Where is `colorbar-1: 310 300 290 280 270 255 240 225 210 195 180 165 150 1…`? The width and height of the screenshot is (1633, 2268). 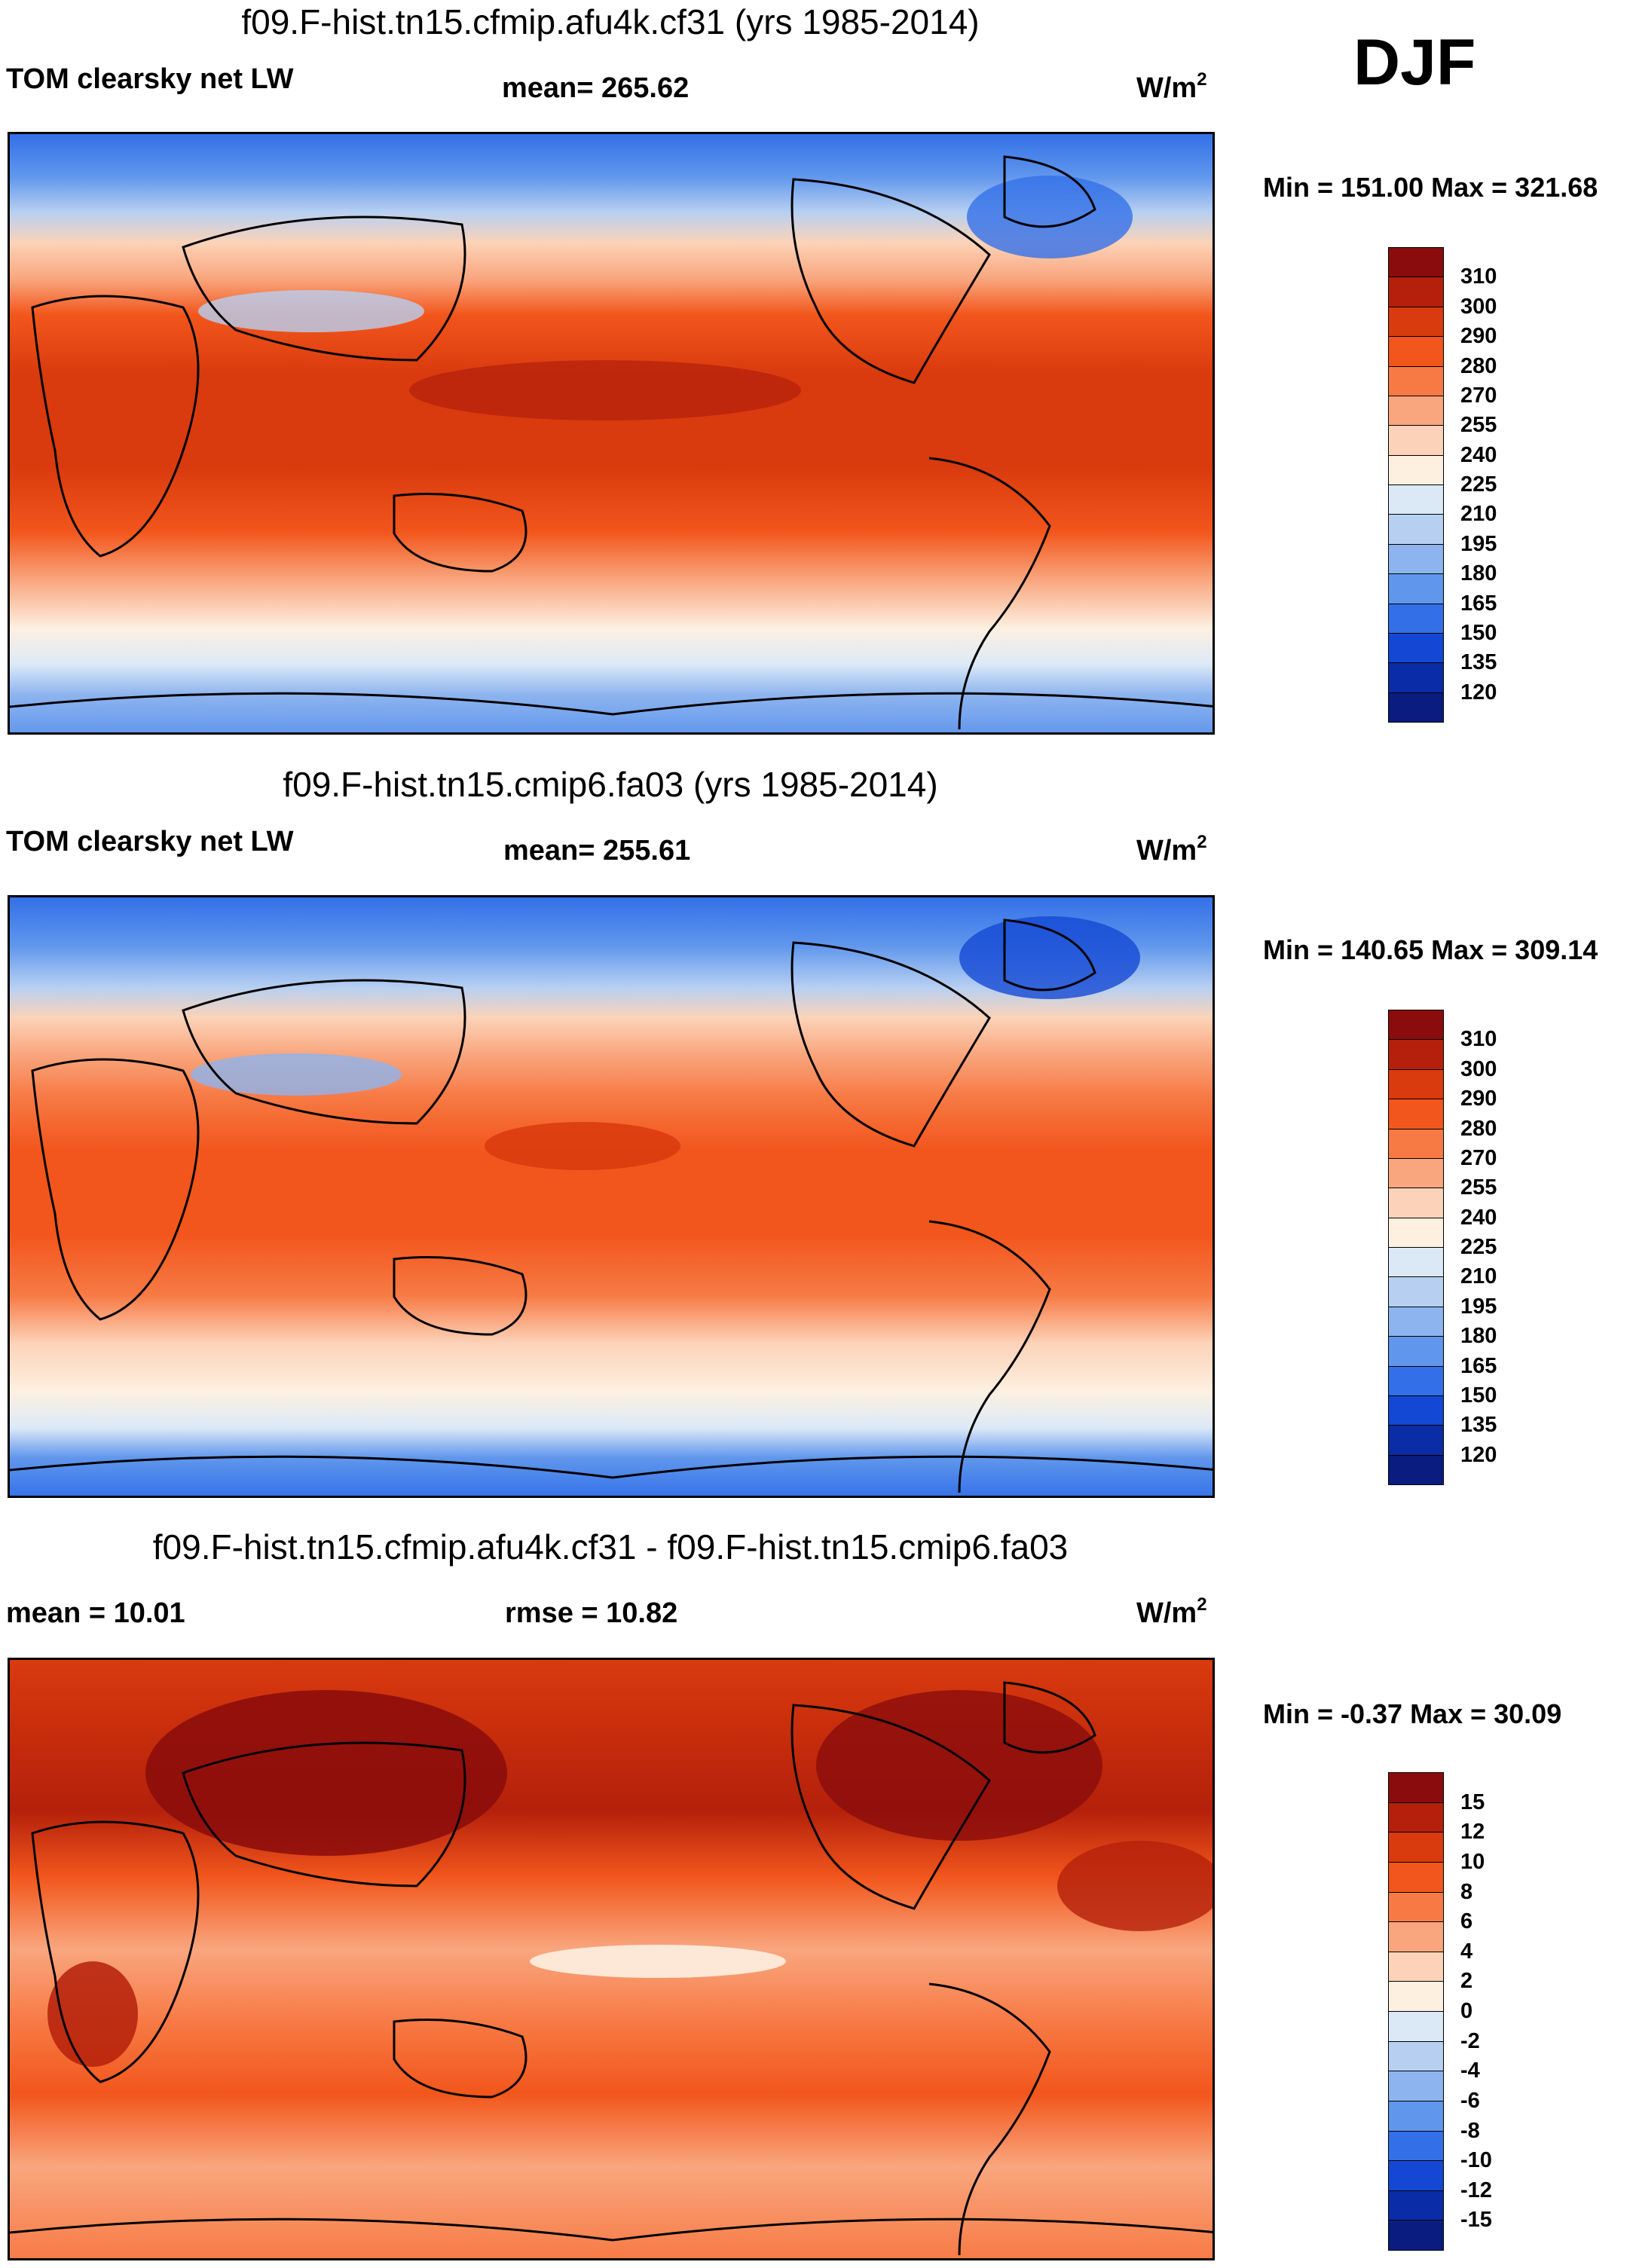 colorbar-1: 310 300 290 280 270 255 240 225 210 195 180 165 150 1… is located at coordinates (1442, 485).